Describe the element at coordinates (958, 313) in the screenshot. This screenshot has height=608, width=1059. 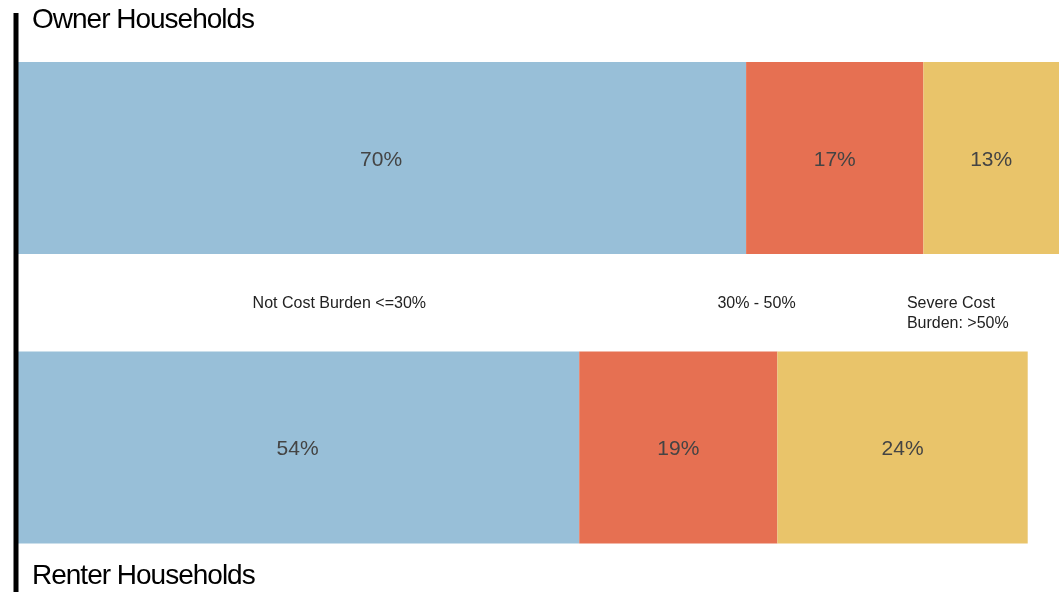
I see `series-label: Severe Cost Burden: >50%` at that location.